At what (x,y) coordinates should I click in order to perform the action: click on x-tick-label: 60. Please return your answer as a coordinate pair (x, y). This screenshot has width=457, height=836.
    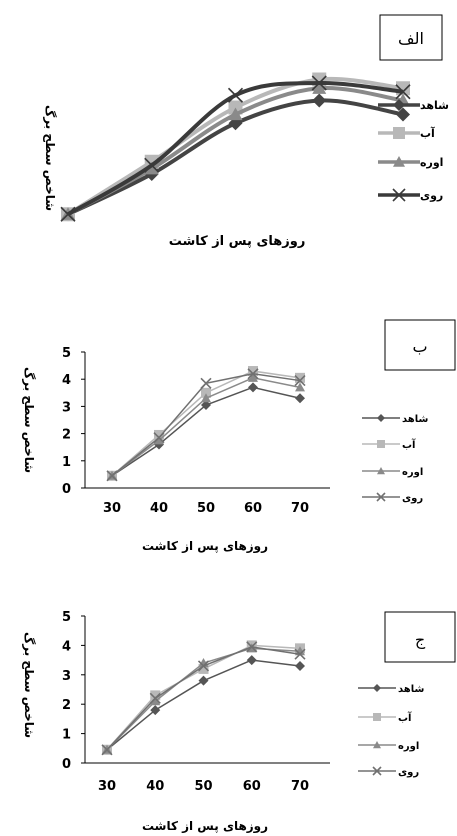
    Looking at the image, I should click on (253, 508).